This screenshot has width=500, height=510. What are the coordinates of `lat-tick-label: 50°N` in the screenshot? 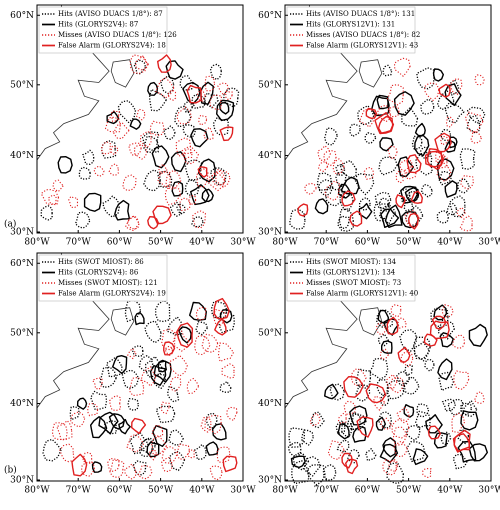 It's located at (270, 85).